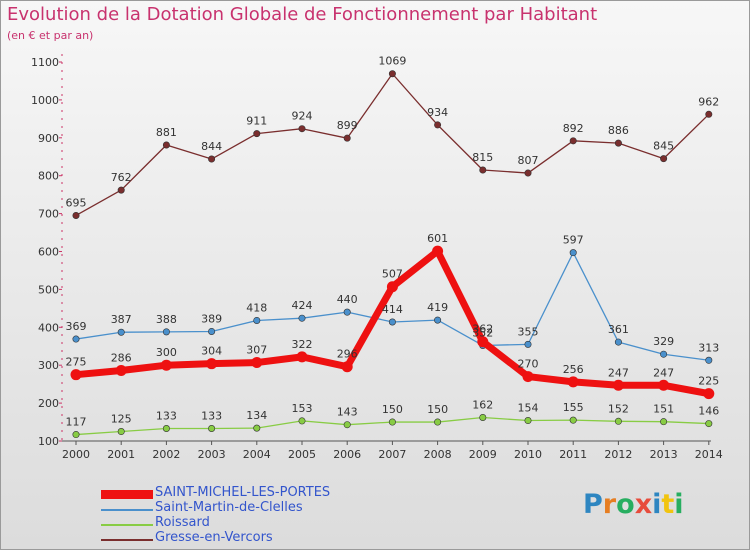 The height and width of the screenshot is (550, 750). What do you see at coordinates (48, 176) in the screenshot?
I see `y-tick-label: 800` at bounding box center [48, 176].